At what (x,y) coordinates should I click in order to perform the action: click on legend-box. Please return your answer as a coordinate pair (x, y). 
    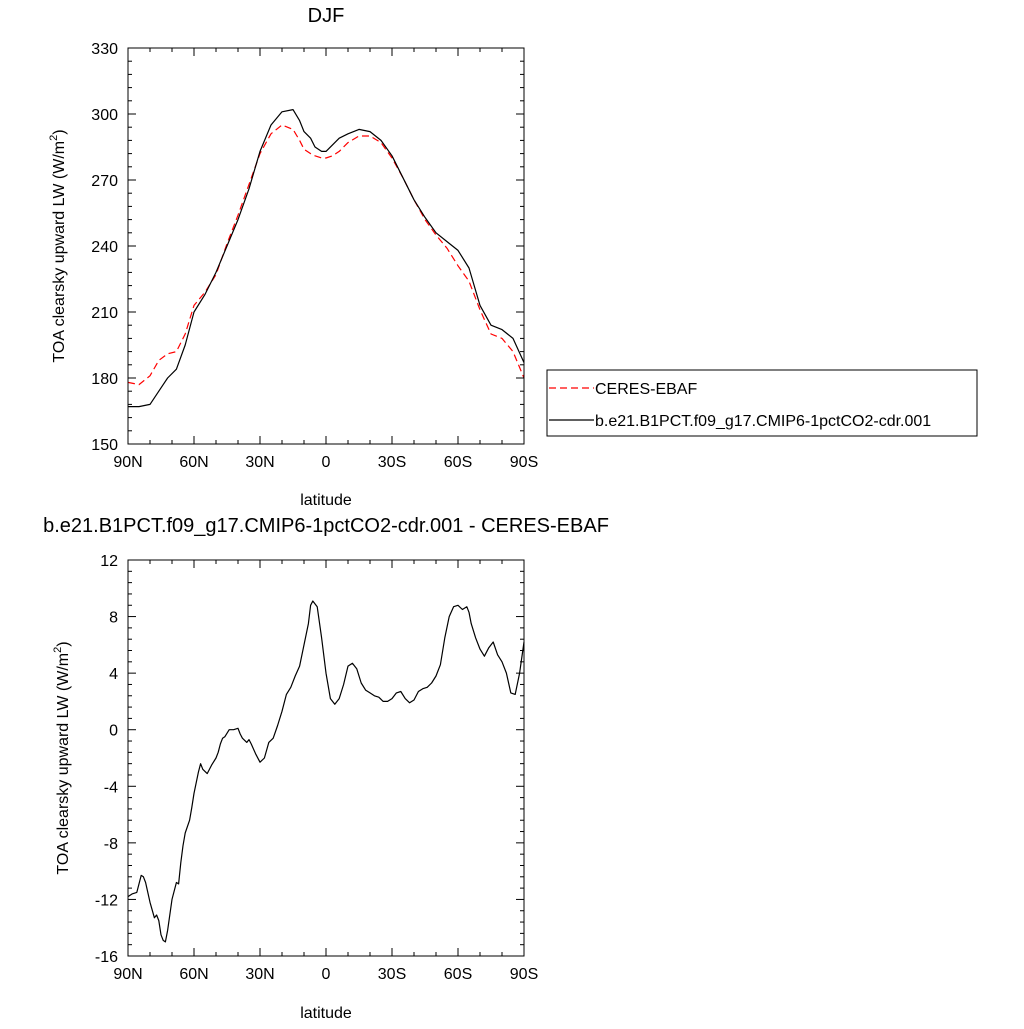
    Looking at the image, I should click on (762, 403).